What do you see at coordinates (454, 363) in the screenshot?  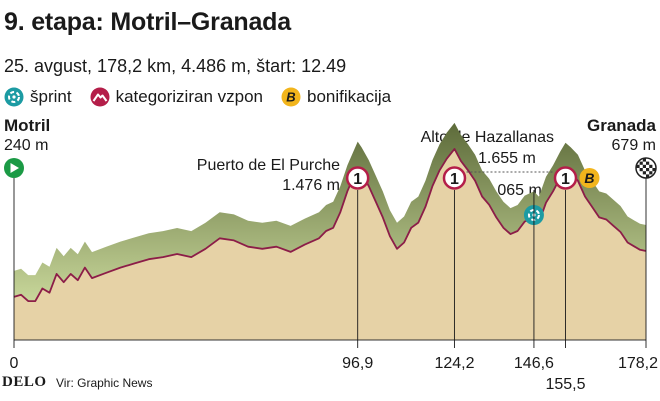 I see `km-tick-label: 124,2` at bounding box center [454, 363].